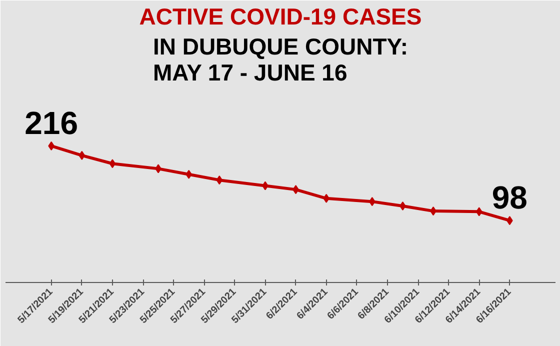 The height and width of the screenshot is (346, 560). What do you see at coordinates (51, 122) in the screenshot?
I see `data-label: 216` at bounding box center [51, 122].